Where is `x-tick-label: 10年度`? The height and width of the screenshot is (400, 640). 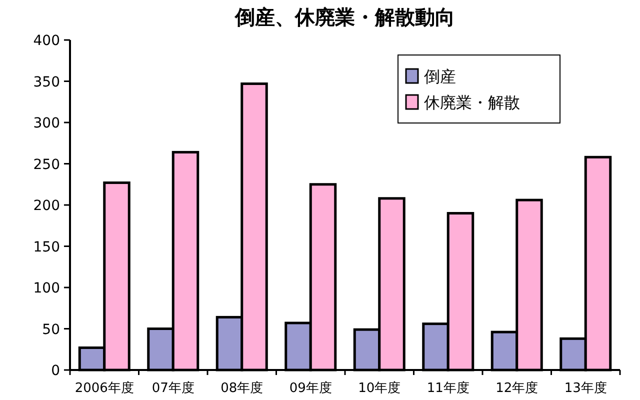
x-tick-label: 10年度 is located at coordinates (379, 388).